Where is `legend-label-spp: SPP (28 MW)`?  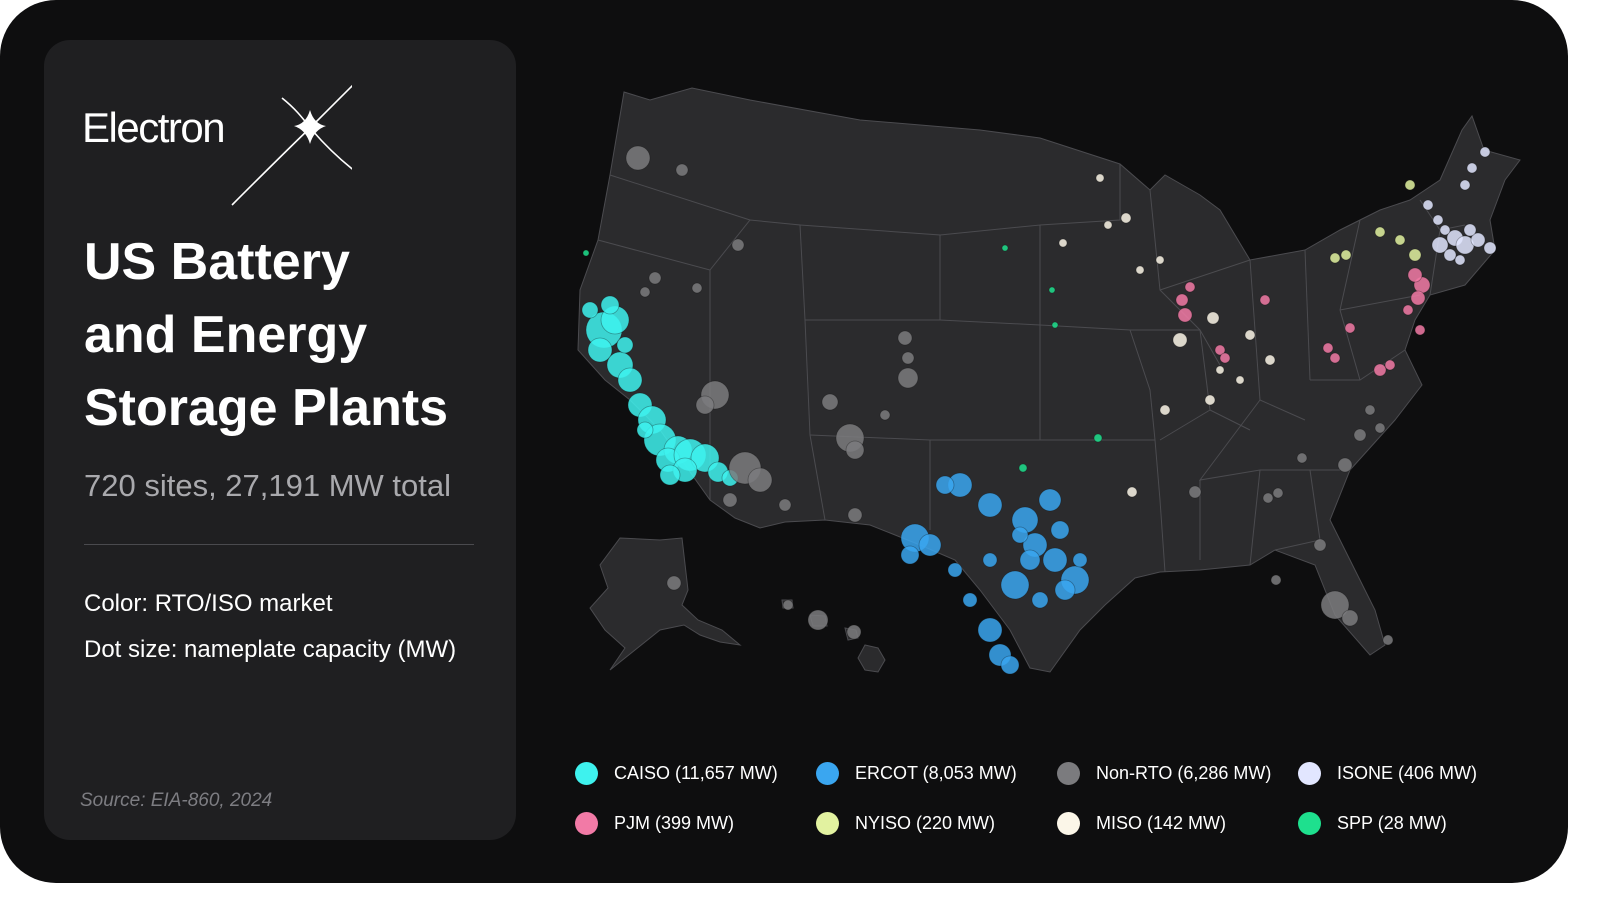
legend-label-spp: SPP (28 MW) is located at coordinates (1392, 822).